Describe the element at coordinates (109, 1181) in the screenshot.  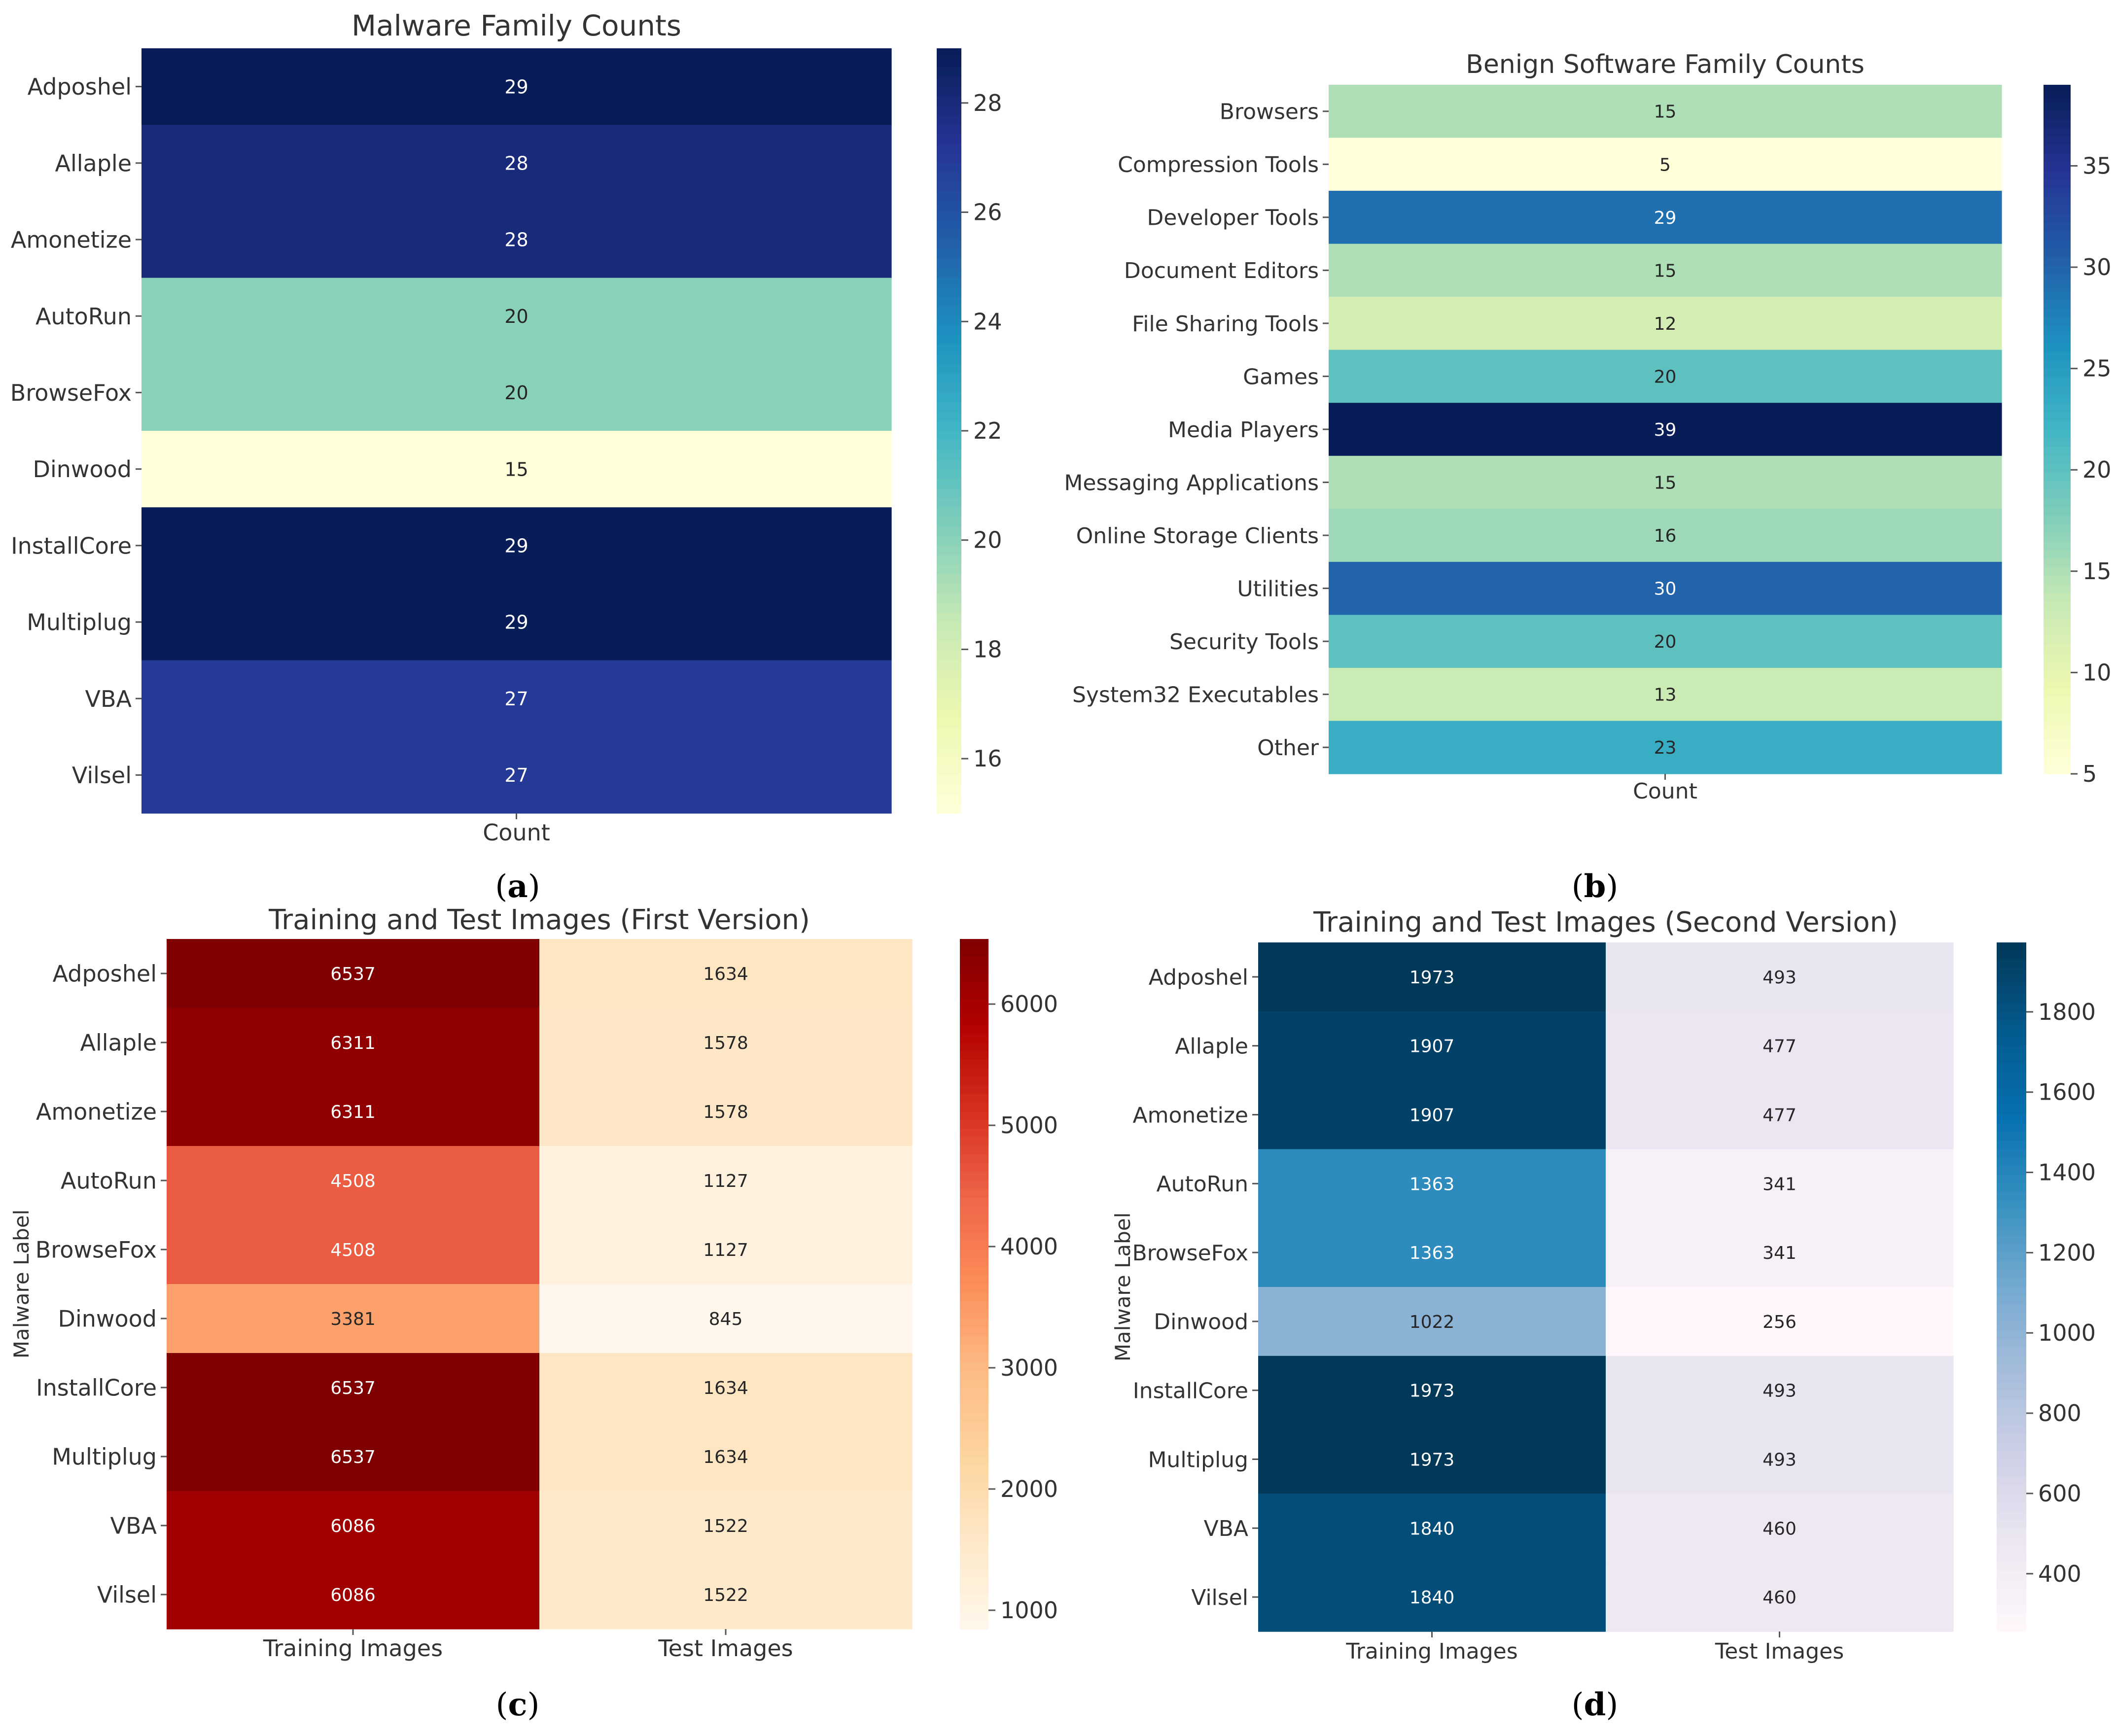
I see `row-label: AutoRun` at that location.